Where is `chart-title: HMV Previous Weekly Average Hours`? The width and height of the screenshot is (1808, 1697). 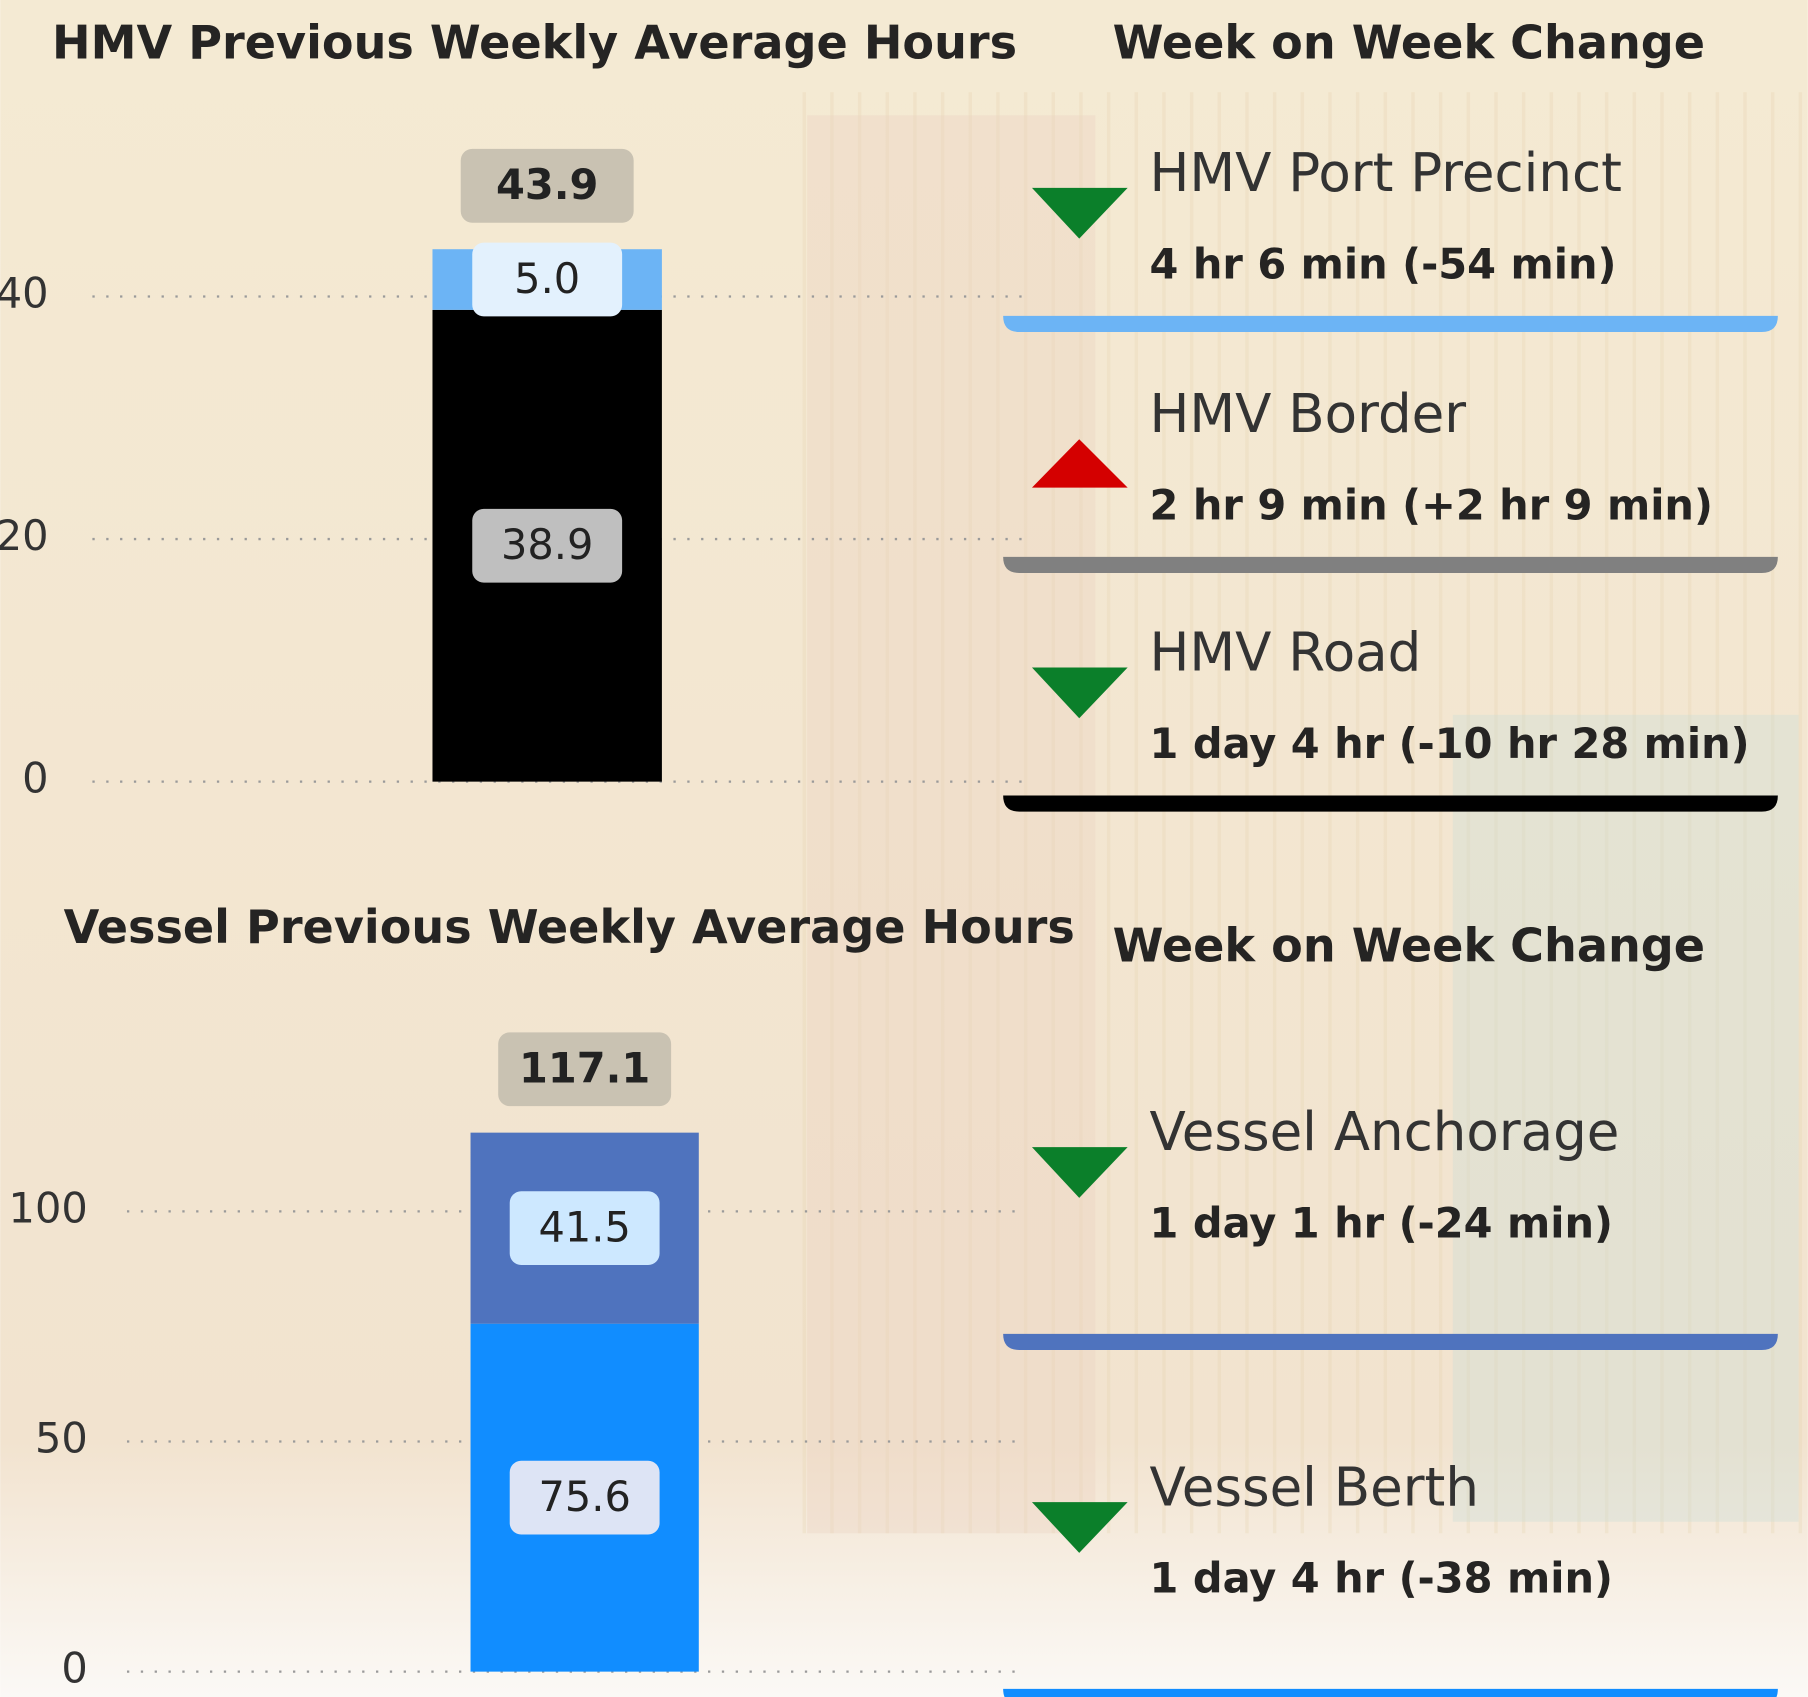 chart-title: HMV Previous Weekly Average Hours is located at coordinates (534, 43).